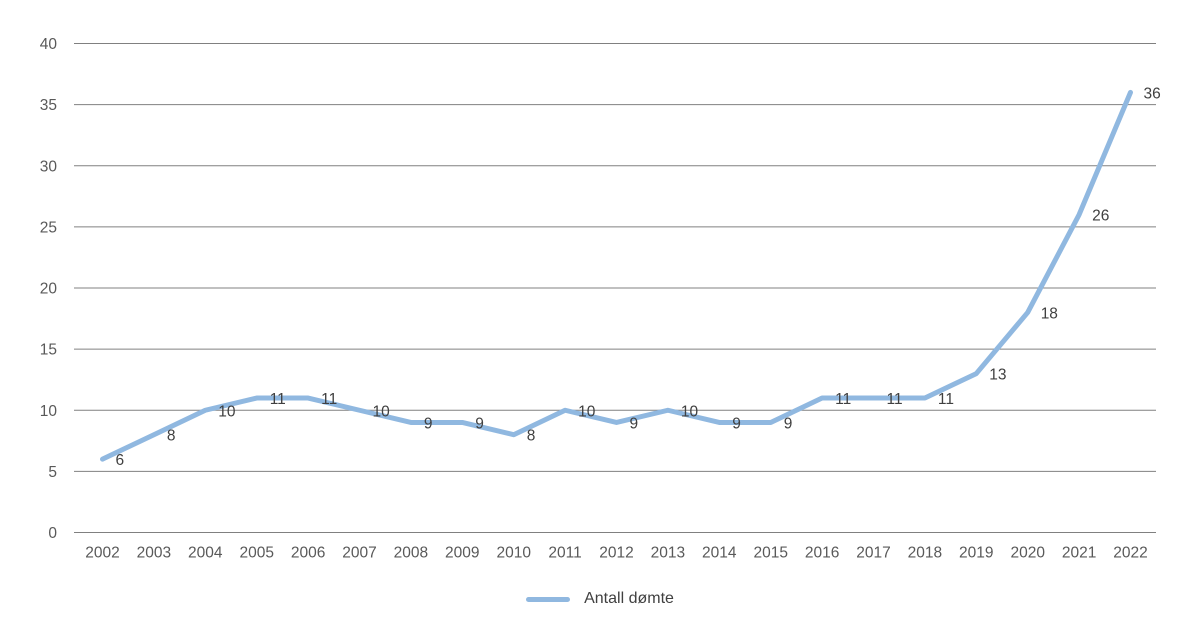 This screenshot has height=636, width=1200. I want to click on y-axis-tick-label: 10, so click(49, 411).